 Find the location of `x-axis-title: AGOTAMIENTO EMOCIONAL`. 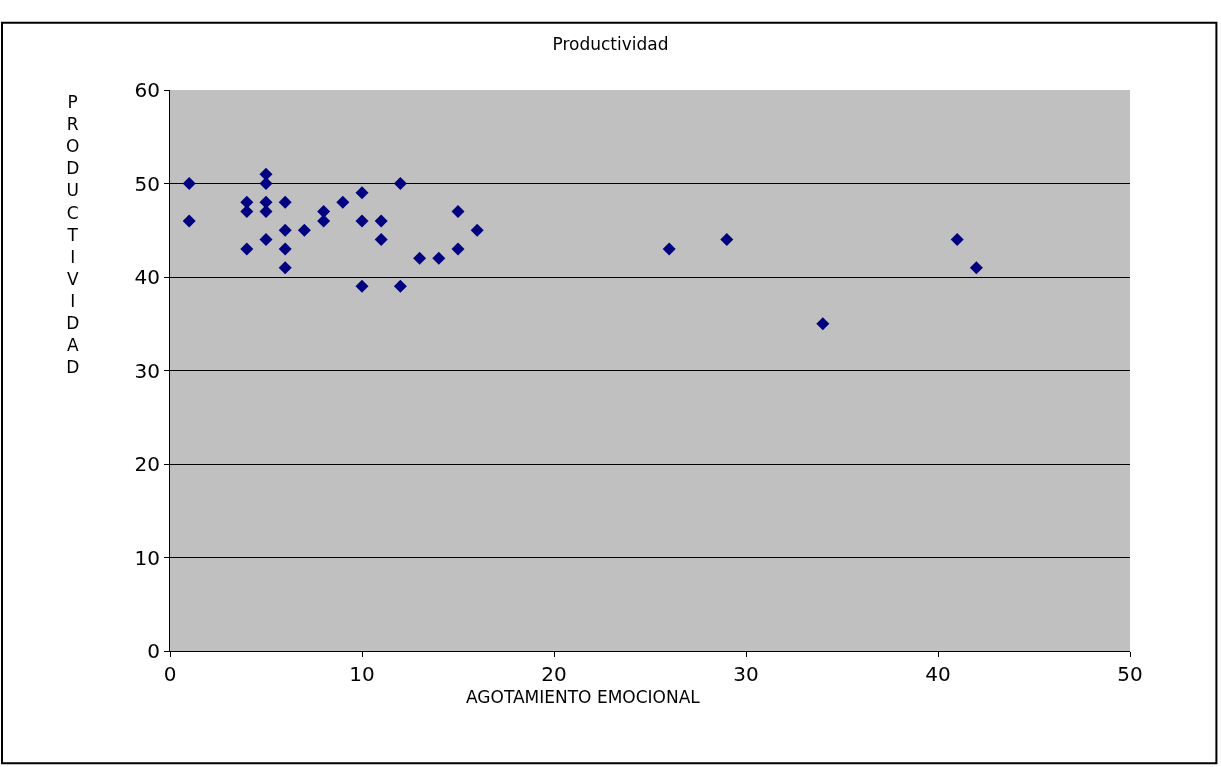

x-axis-title: AGOTAMIENTO EMOCIONAL is located at coordinates (583, 697).